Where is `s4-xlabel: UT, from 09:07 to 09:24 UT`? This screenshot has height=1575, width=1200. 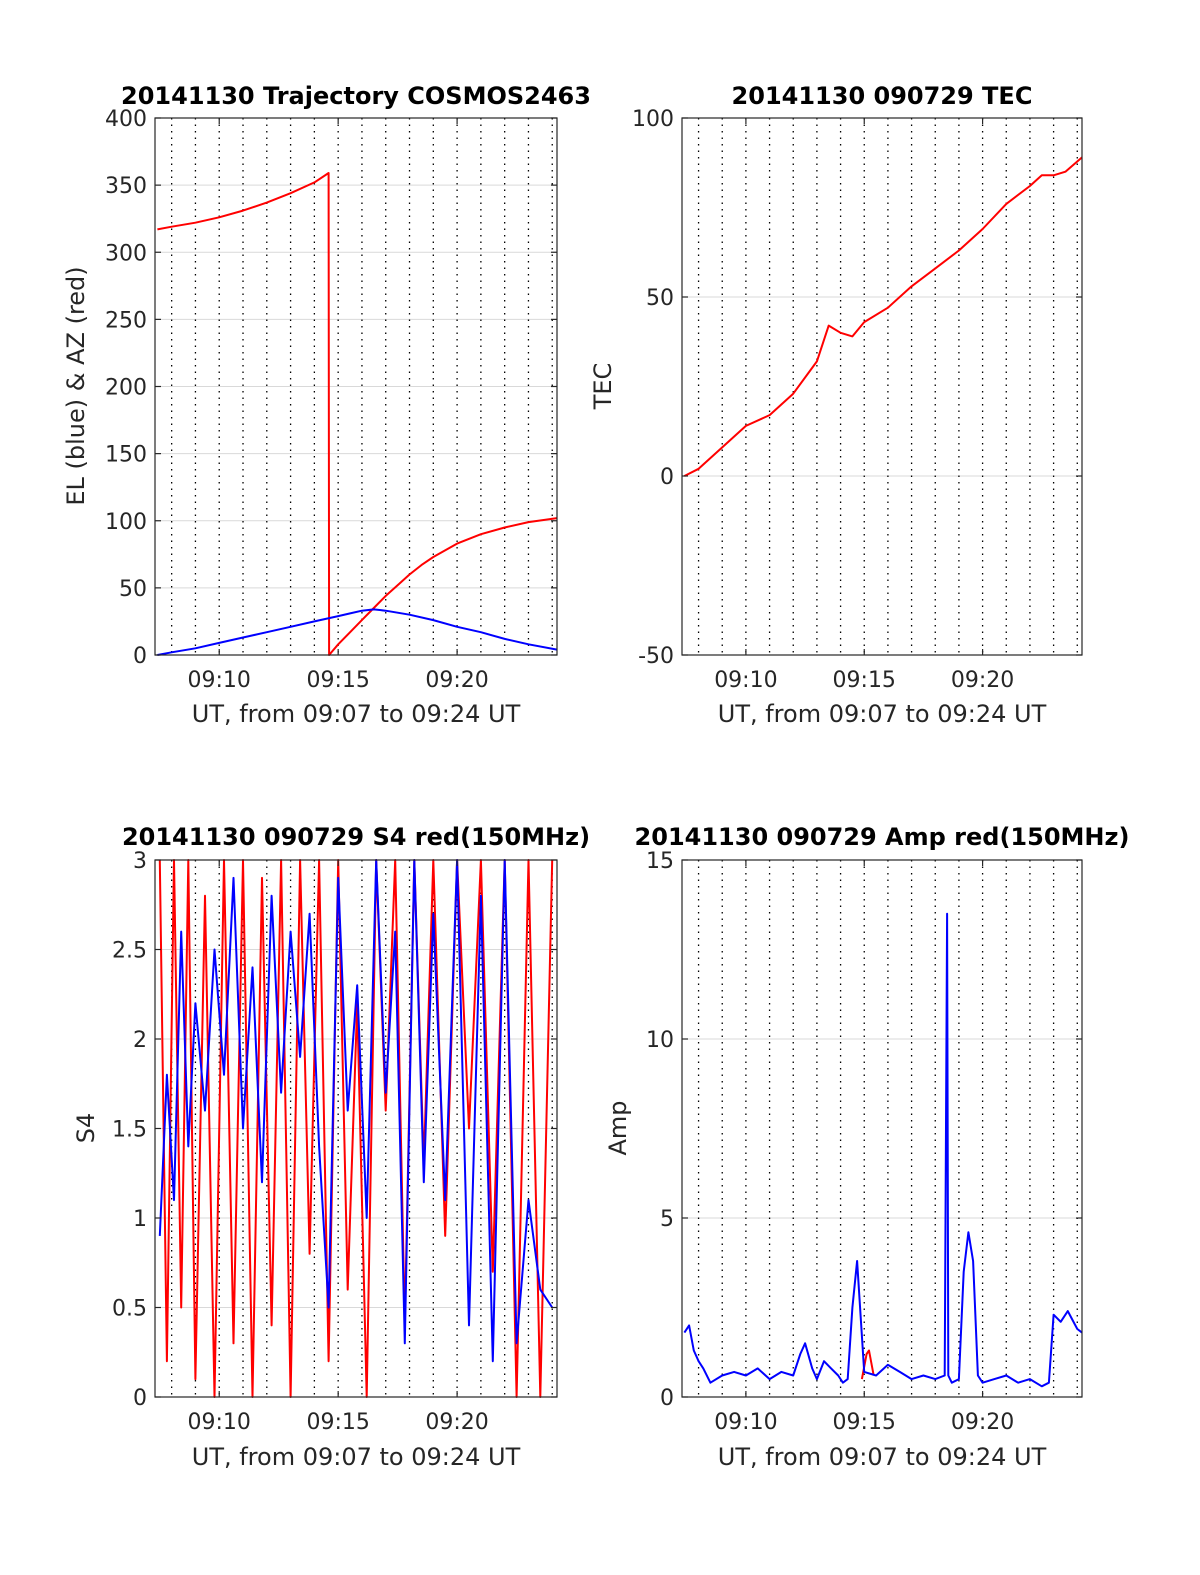
s4-xlabel: UT, from 09:07 to 09:24 UT is located at coordinates (356, 1457).